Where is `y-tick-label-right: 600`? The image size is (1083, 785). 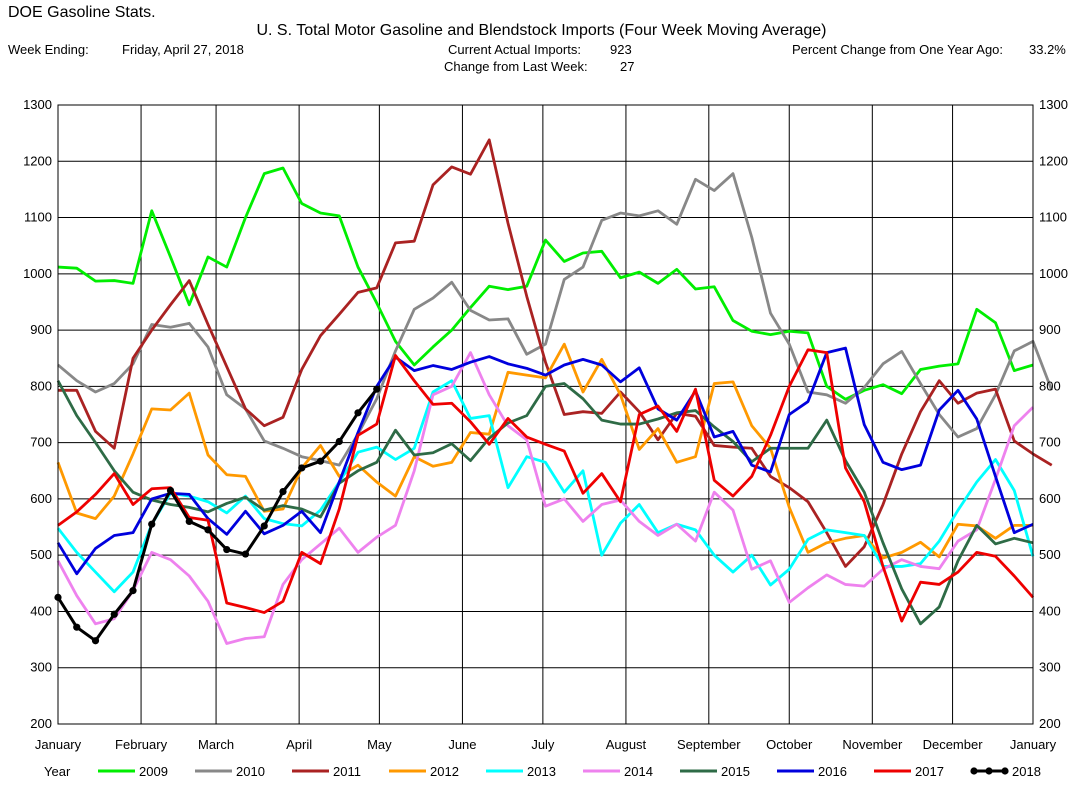 y-tick-label-right: 600 is located at coordinates (1050, 498).